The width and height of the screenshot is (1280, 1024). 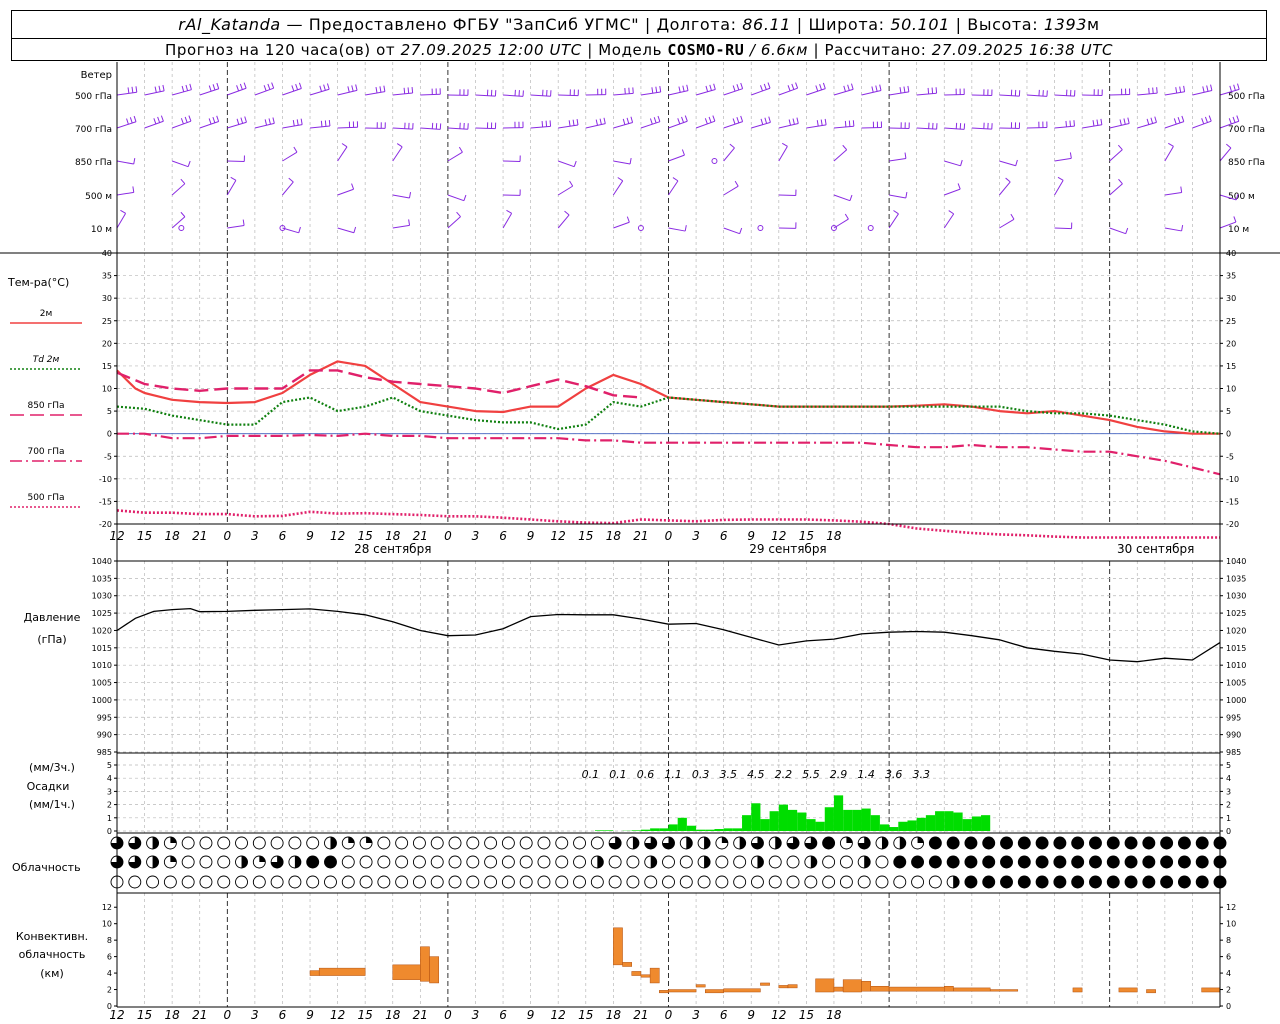 What do you see at coordinates (104, 752) in the screenshot?
I see `pres-tick-label-left: 985` at bounding box center [104, 752].